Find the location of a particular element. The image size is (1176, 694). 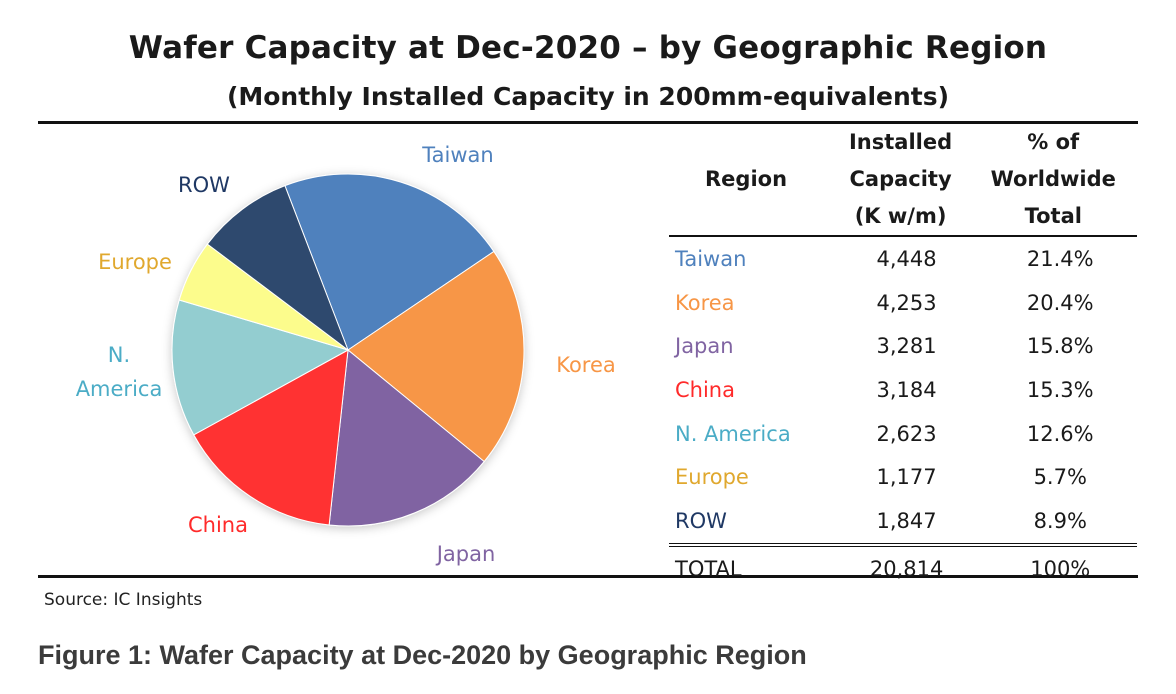

region-cell: Europe is located at coordinates (712, 477).